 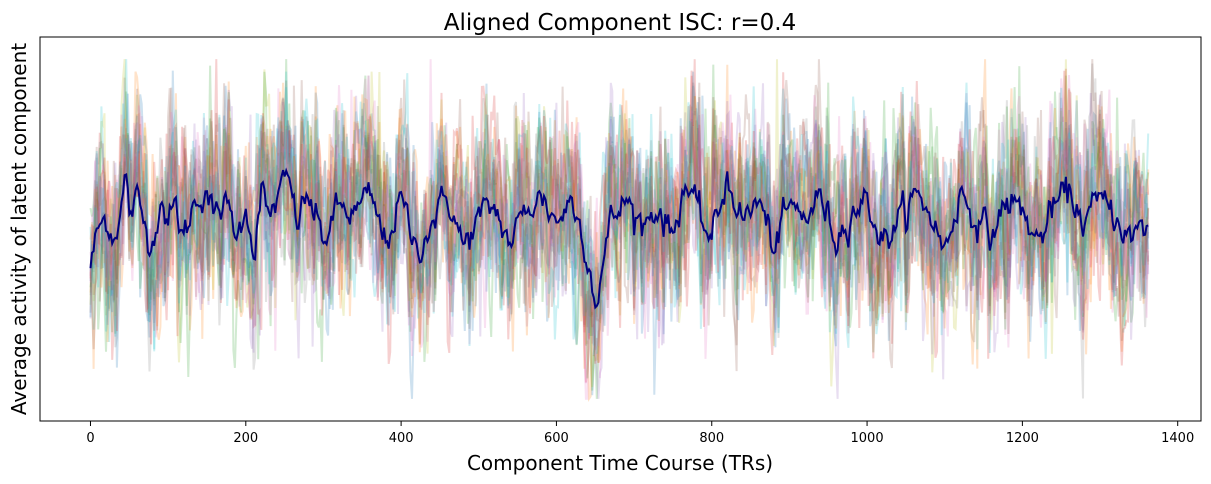 What do you see at coordinates (620, 23) in the screenshot?
I see `chart-title: Aligned Component ISC: r=0.4` at bounding box center [620, 23].